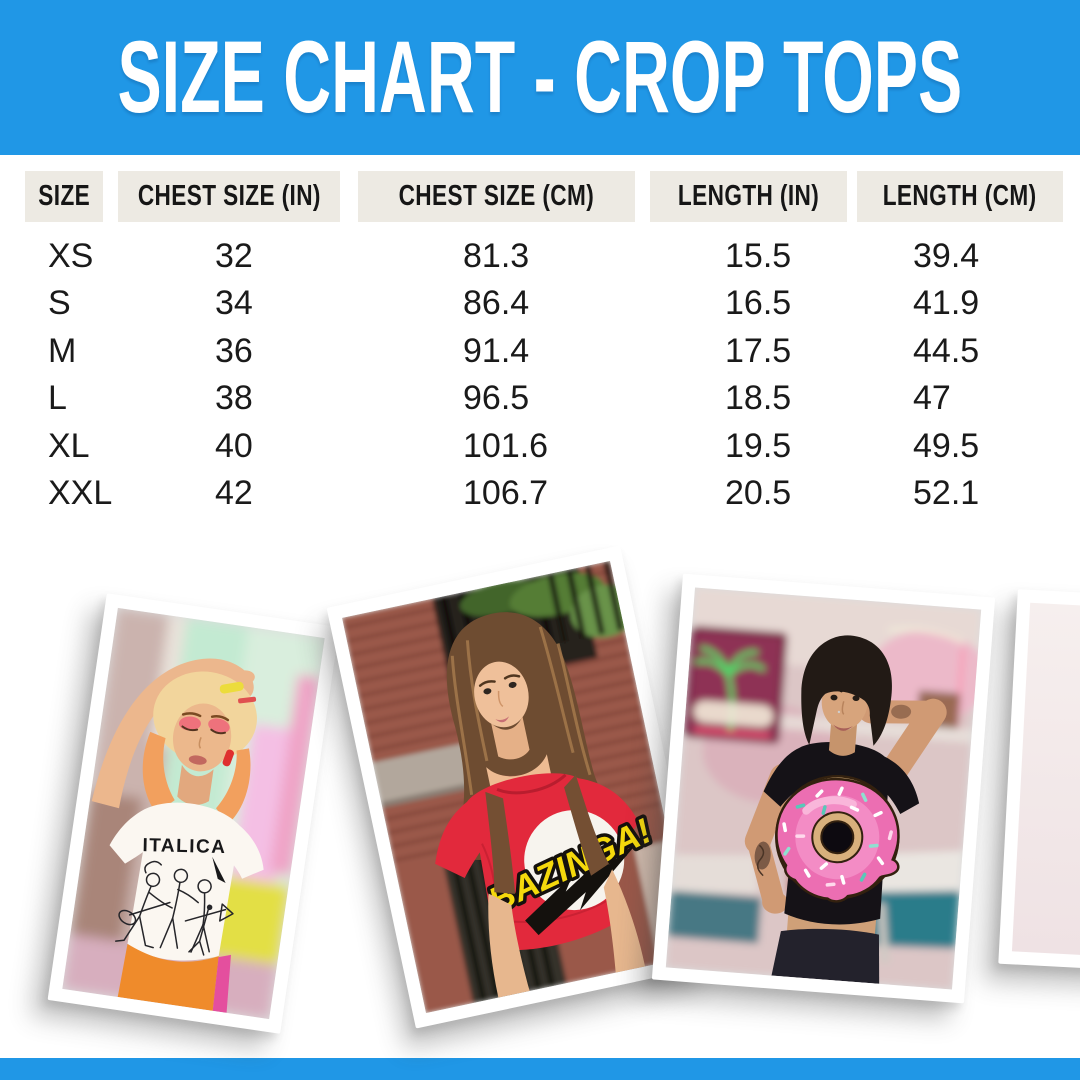  Describe the element at coordinates (758, 256) in the screenshot. I see `length-in-value: 15.5` at that location.